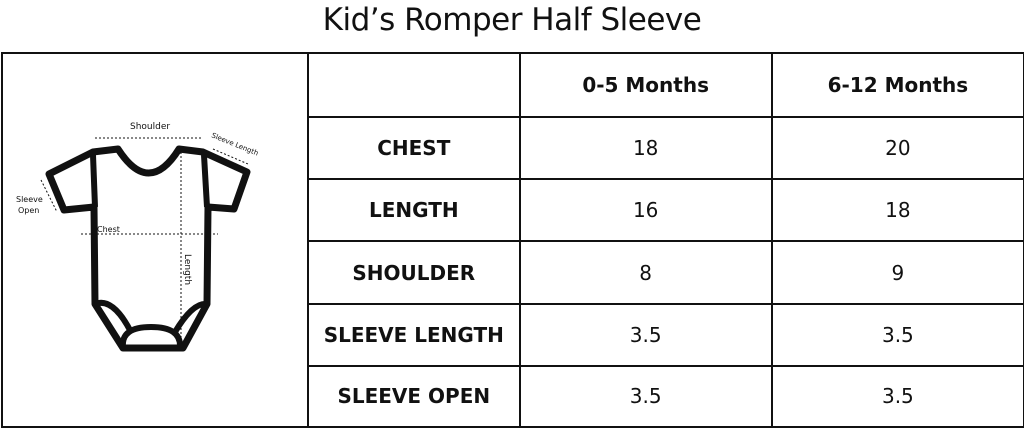  Describe the element at coordinates (415, 210) in the screenshot. I see `row-label: LENGTH` at that location.